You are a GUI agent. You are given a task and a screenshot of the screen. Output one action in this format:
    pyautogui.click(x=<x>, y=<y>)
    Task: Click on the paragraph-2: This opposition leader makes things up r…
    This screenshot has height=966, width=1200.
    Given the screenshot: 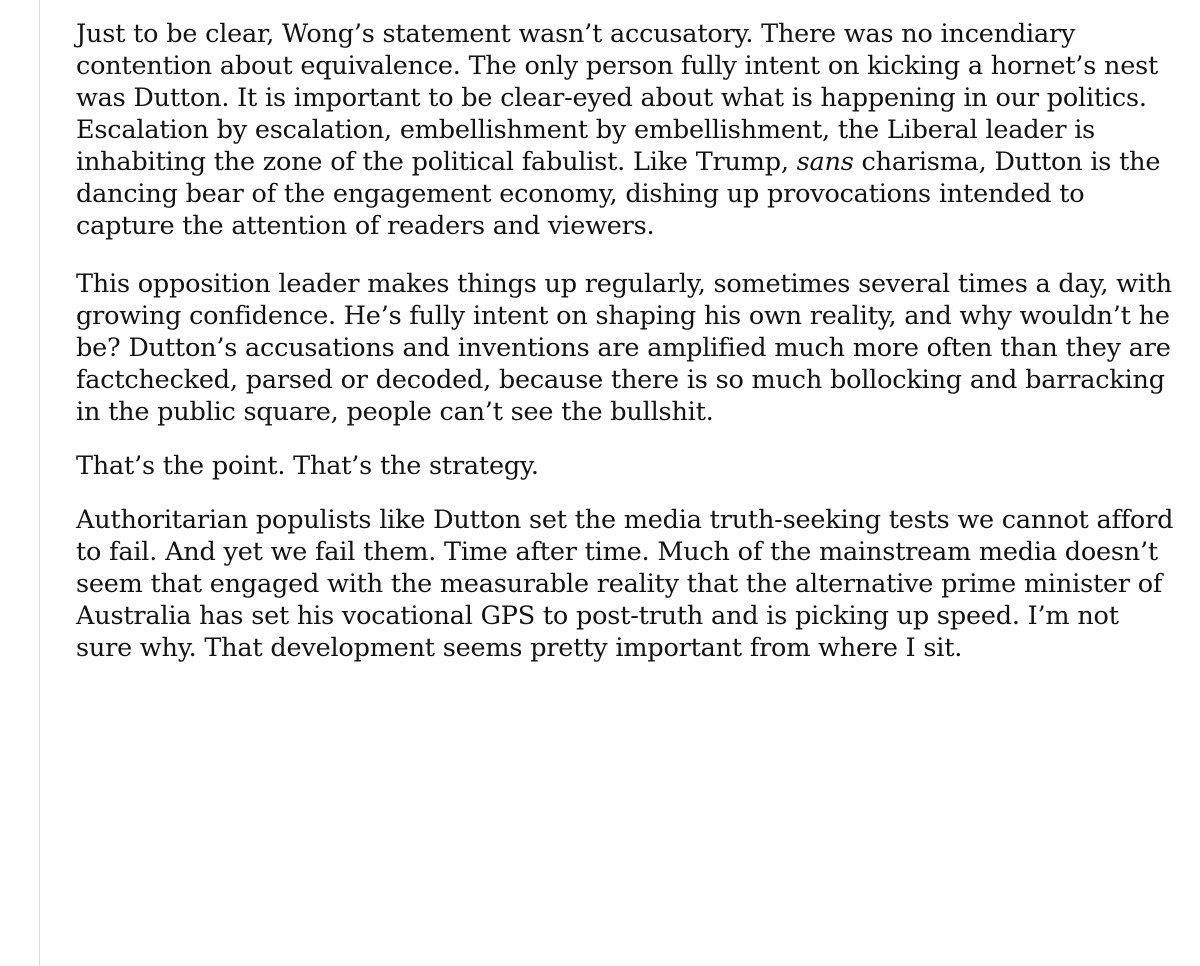 What is the action you would take?
    pyautogui.click(x=624, y=348)
    